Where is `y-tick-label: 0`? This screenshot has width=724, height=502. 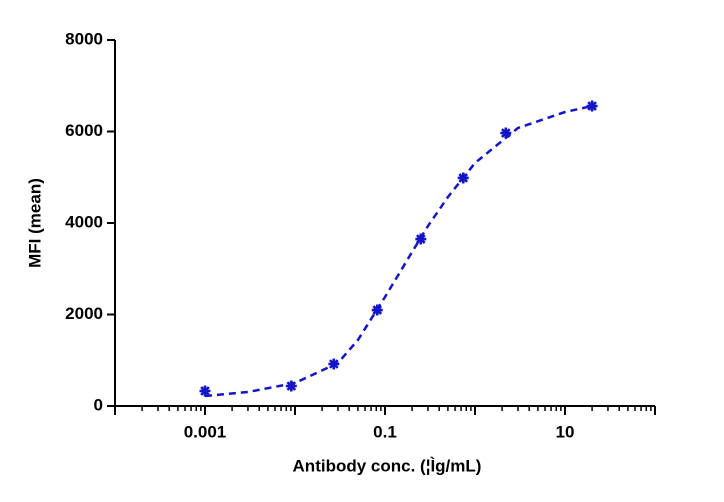
y-tick-label: 0 is located at coordinates (98, 404).